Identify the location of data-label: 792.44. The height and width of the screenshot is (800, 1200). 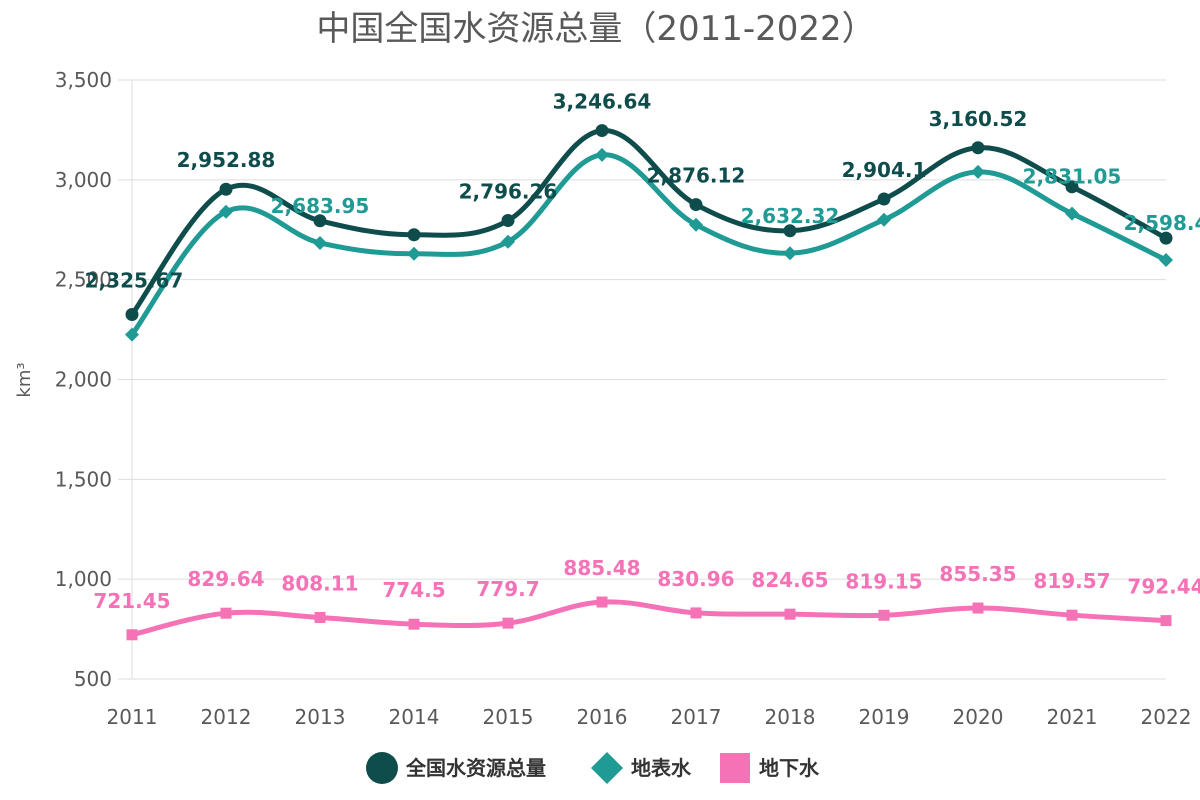
(1163, 587).